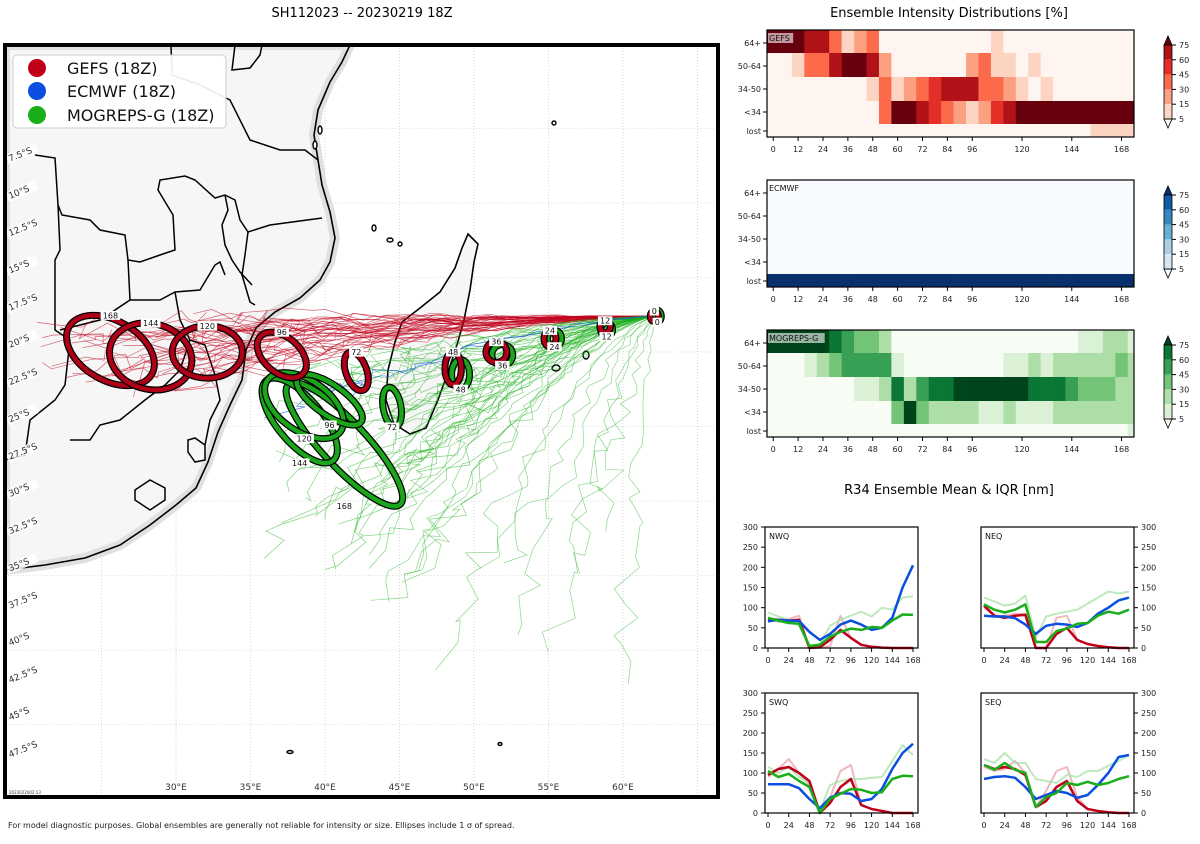 This screenshot has width=1200, height=844. What do you see at coordinates (773, 149) in the screenshot?
I see `intensity-x-tick-label: 0` at bounding box center [773, 149].